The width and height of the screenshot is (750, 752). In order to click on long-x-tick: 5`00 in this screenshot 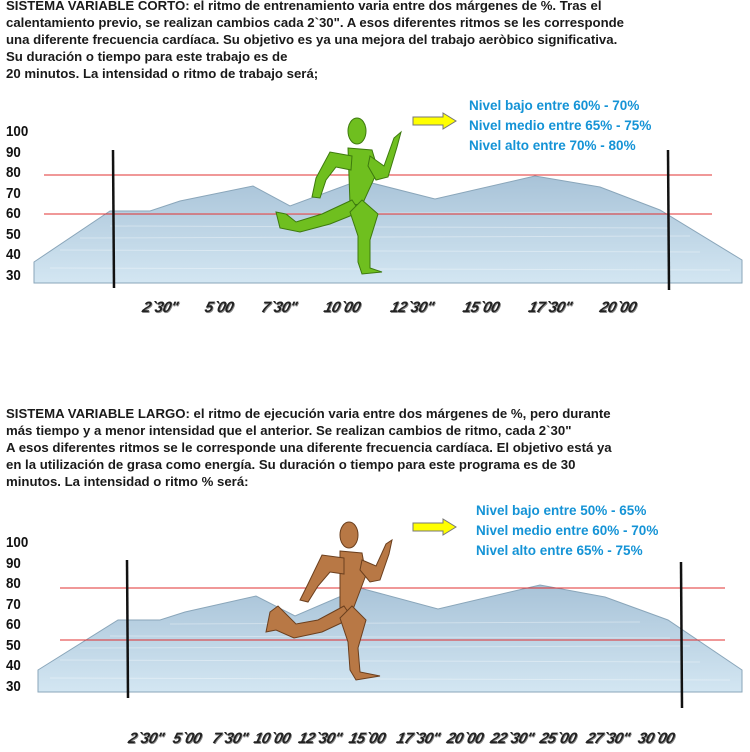, I will do `click(187, 738)`.